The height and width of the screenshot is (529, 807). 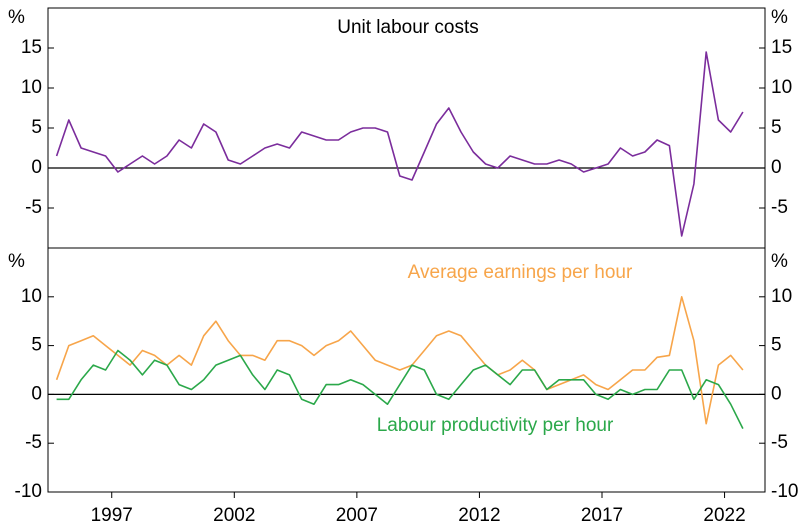 I want to click on series-label: Average earnings per hour, so click(x=520, y=272).